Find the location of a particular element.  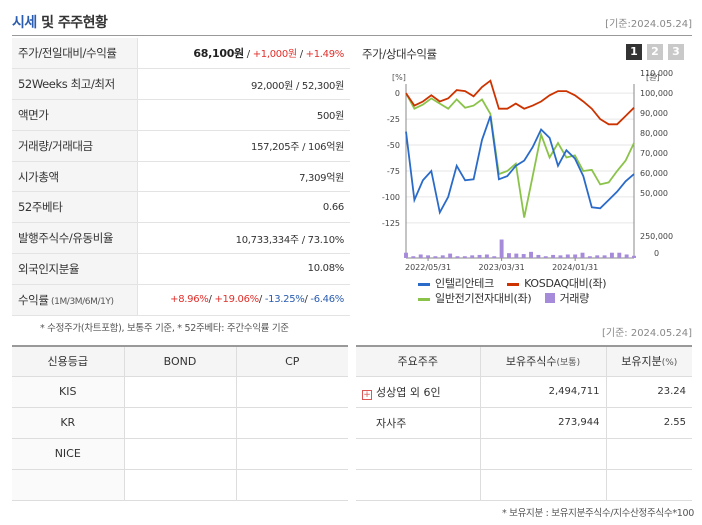

row-value: 68,100원 / +1,000원 / +1.49% is located at coordinates (243, 54).